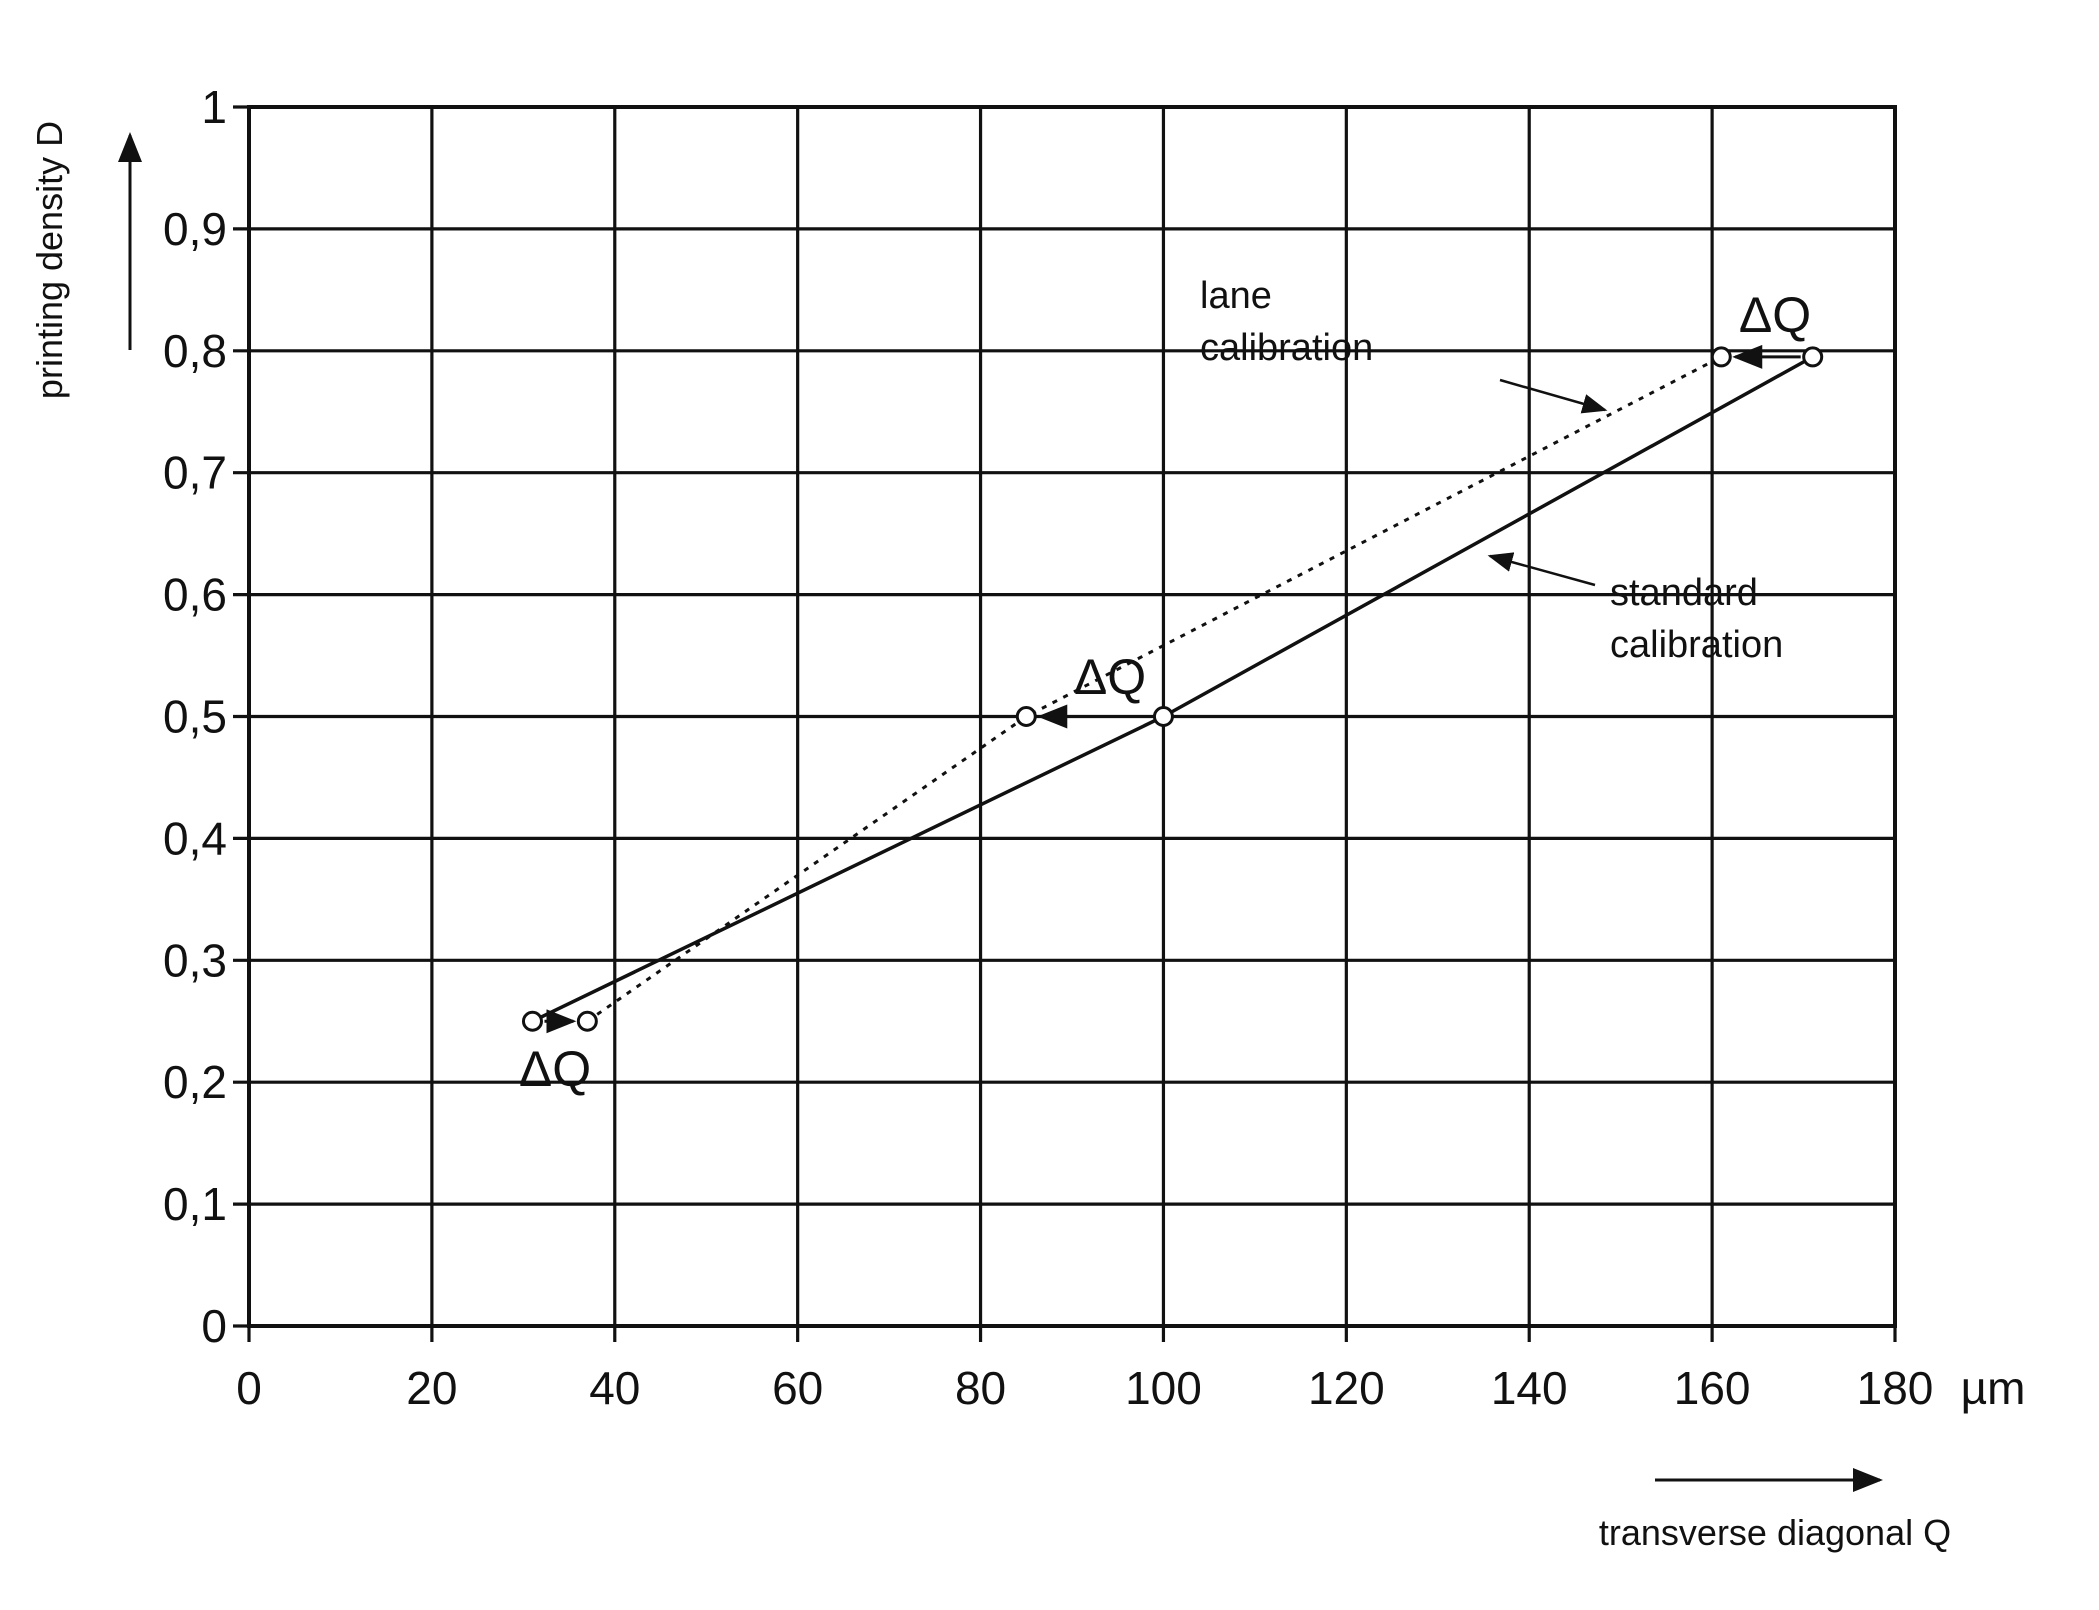 This screenshot has height=1610, width=2099. Describe the element at coordinates (980, 1388) in the screenshot. I see `x-tick-label: 80` at that location.